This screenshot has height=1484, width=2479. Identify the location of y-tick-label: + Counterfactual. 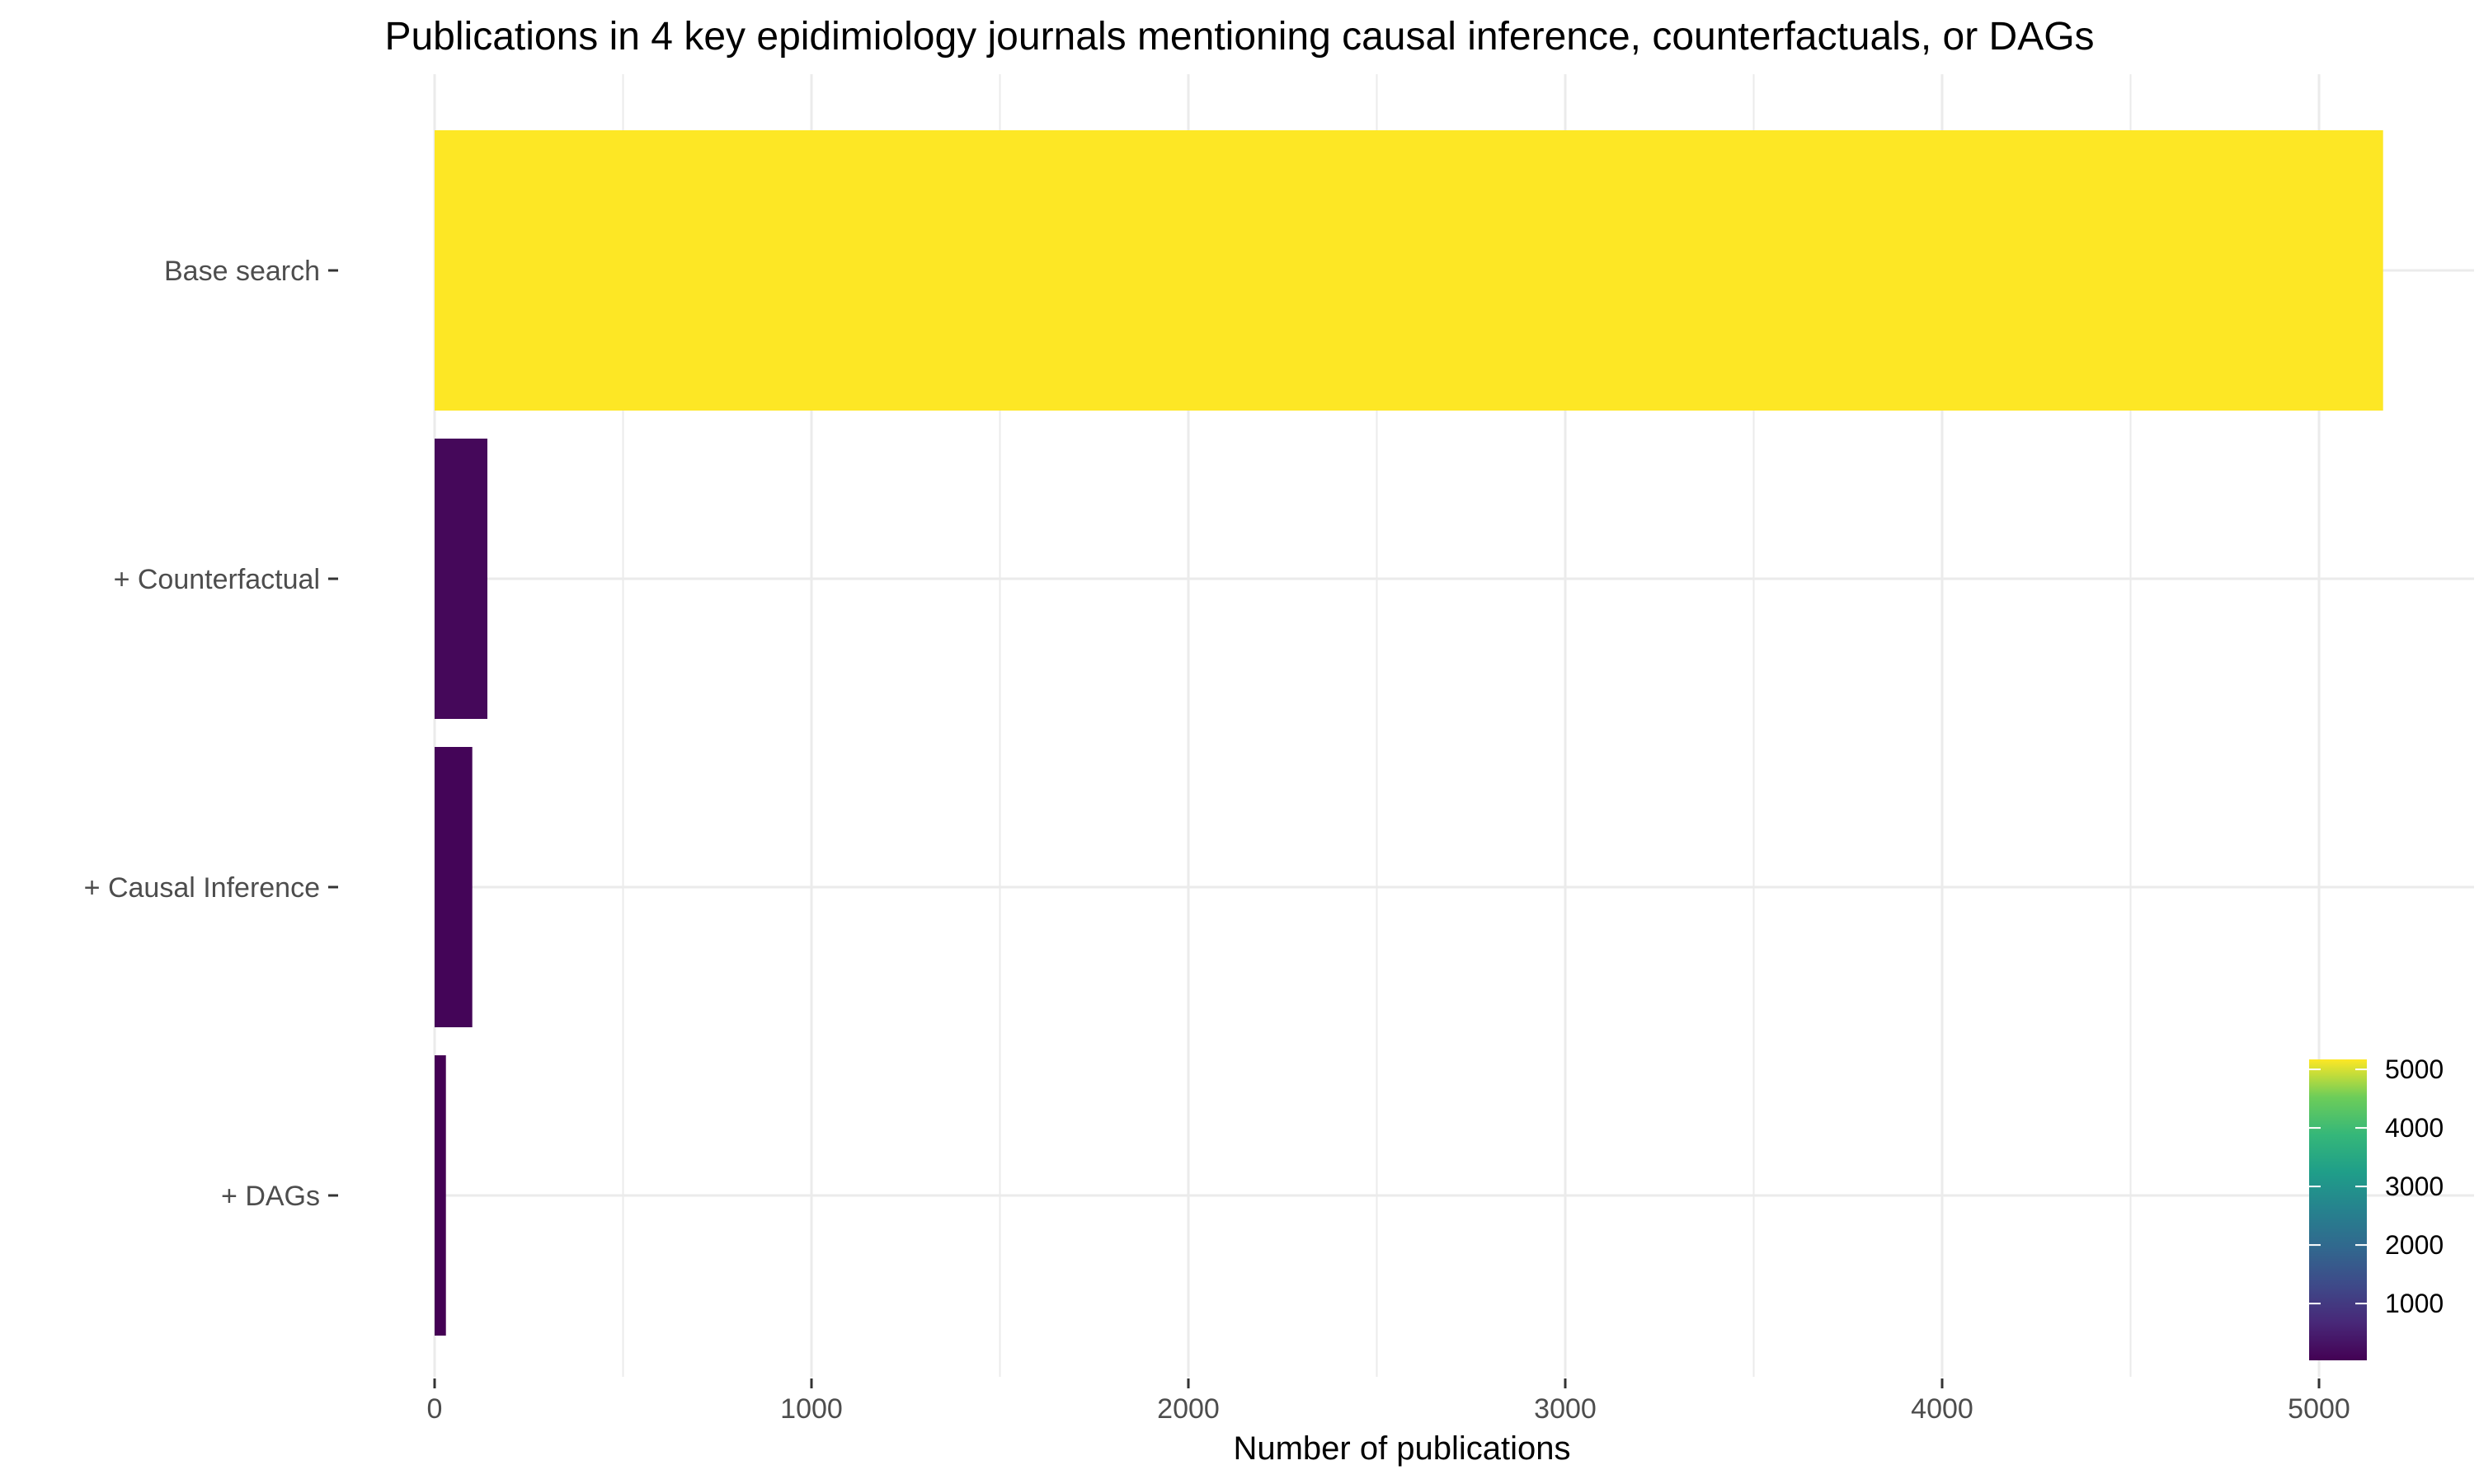
(217, 579).